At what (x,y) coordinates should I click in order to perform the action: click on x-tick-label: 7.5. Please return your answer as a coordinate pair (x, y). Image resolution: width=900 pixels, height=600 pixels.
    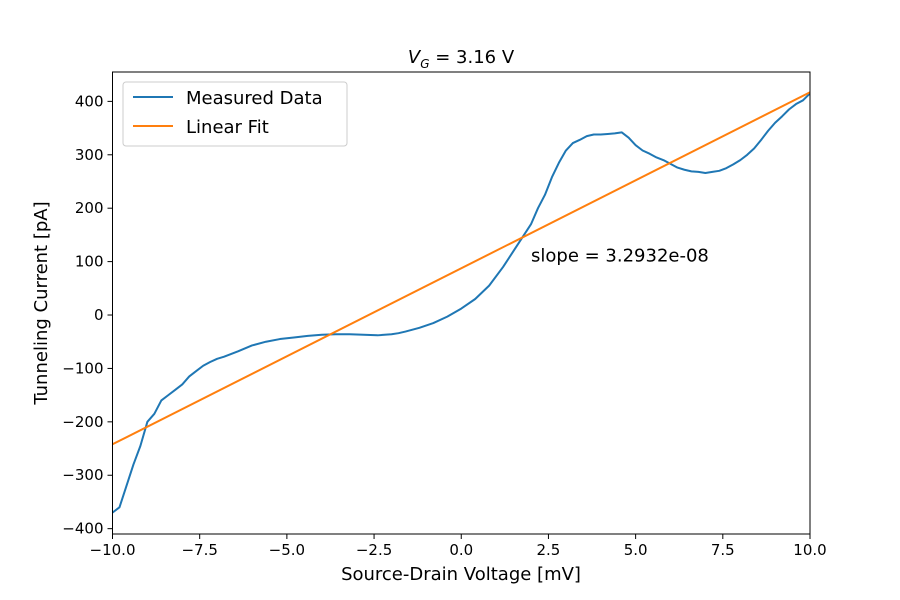
    Looking at the image, I should click on (723, 550).